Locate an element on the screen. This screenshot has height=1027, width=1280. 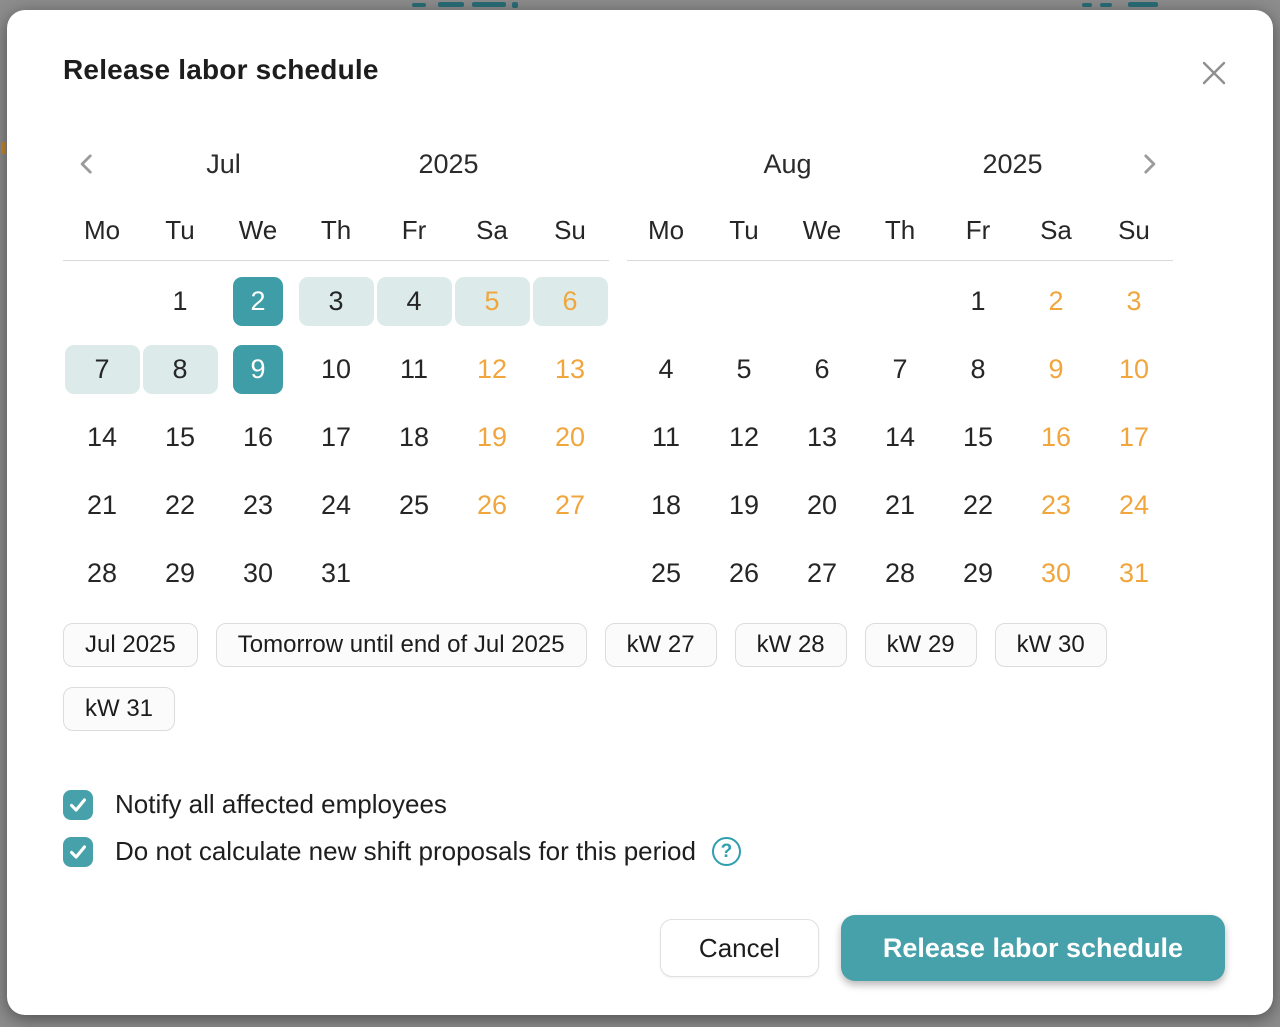
day-number: 29 is located at coordinates (180, 572).